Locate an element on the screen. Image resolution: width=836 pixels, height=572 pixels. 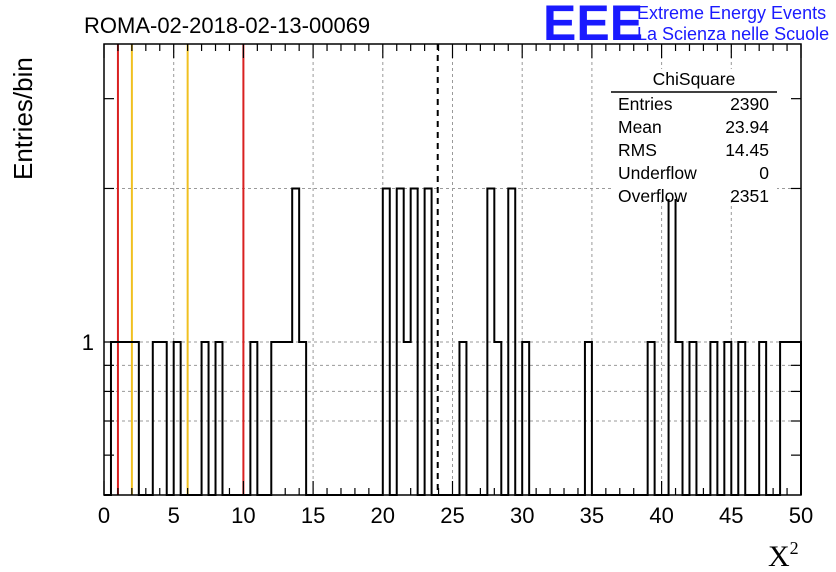
y-tick-label: 1 is located at coordinates (88, 342).